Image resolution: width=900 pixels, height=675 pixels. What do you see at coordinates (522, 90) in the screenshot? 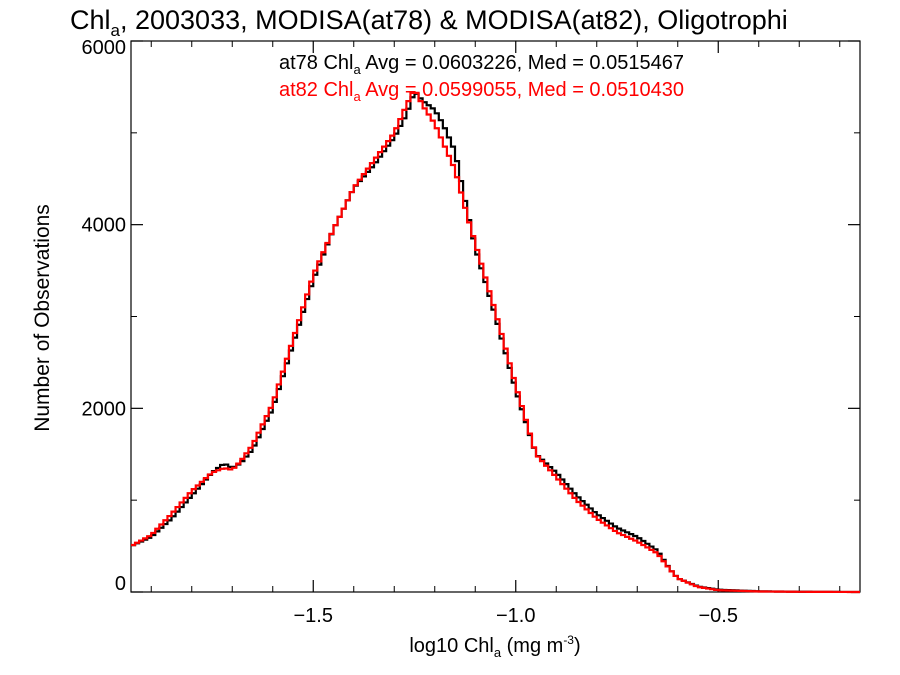
I see `annotation-at82-text: Avg = 0.0599055, Med = 0.0510430` at bounding box center [522, 90].